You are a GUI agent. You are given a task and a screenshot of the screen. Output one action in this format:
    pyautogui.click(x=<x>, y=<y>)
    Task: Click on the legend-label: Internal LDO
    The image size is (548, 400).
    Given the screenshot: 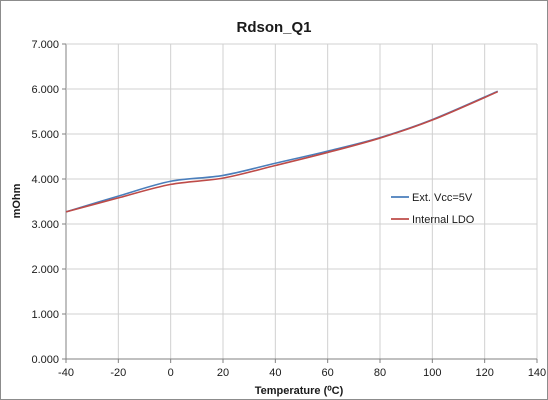 What is the action you would take?
    pyautogui.click(x=443, y=220)
    